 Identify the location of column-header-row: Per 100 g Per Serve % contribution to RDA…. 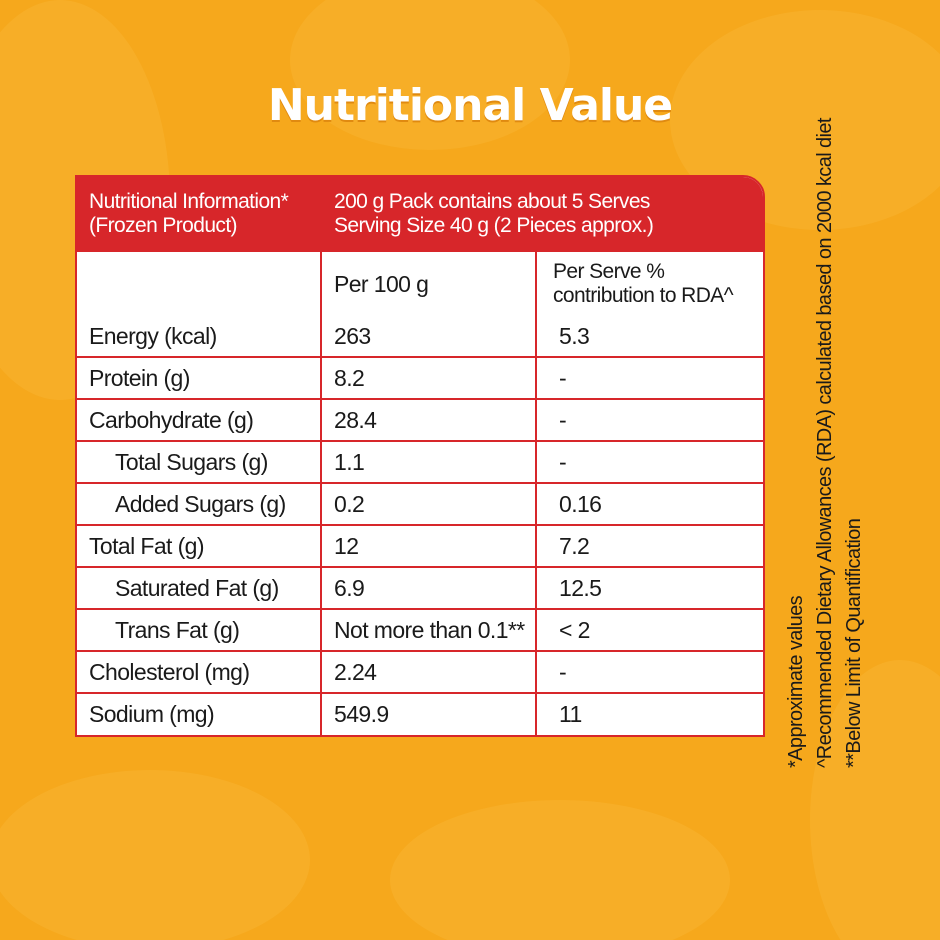
(420, 283).